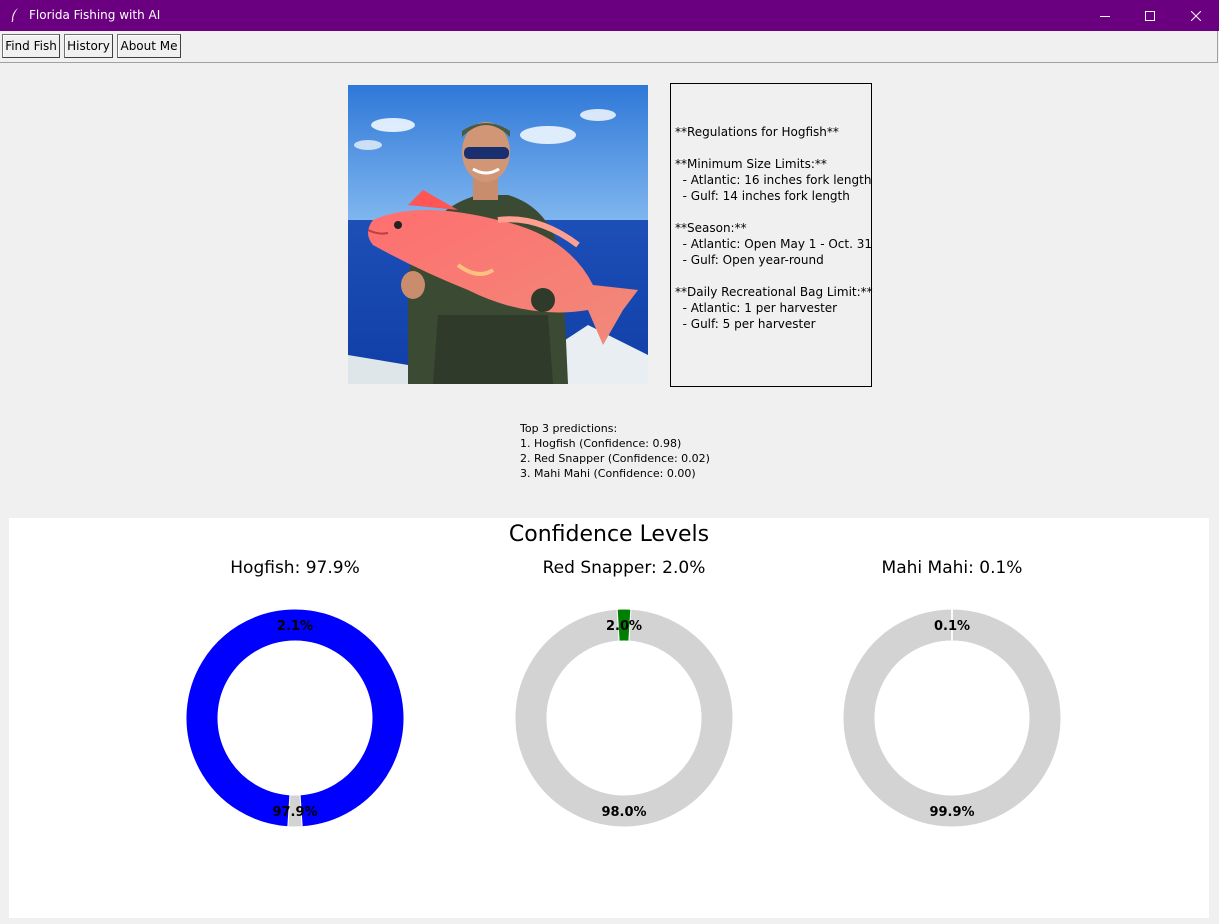  I want to click on donut-label-small: 2.1%, so click(295, 626).